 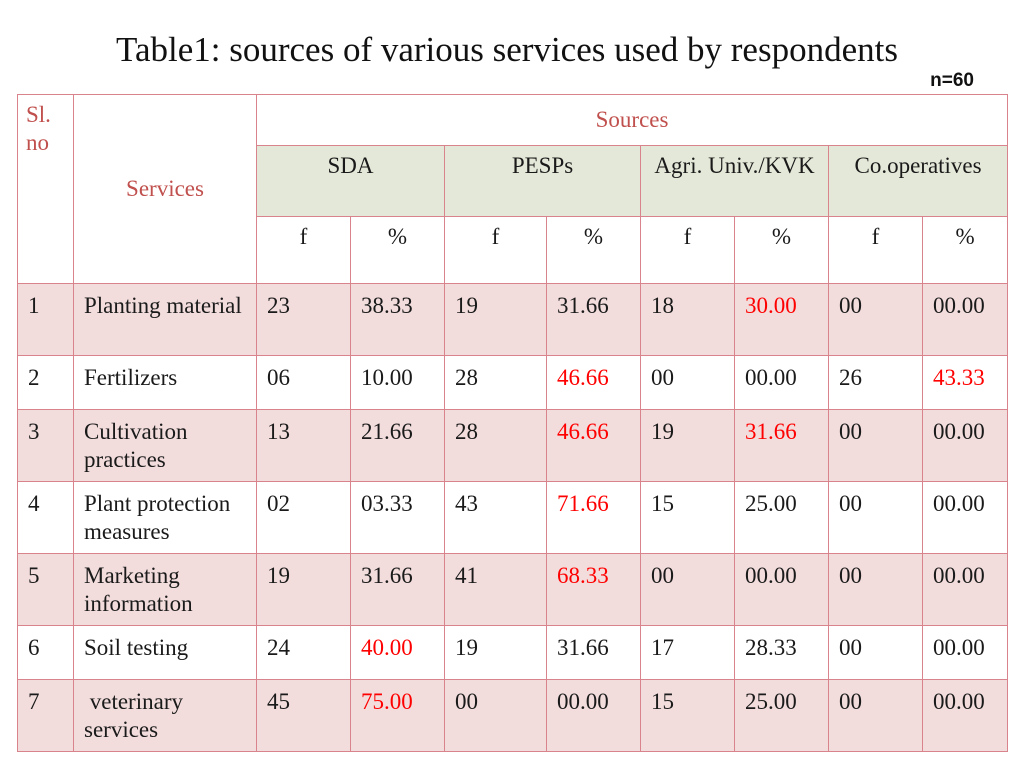 I want to click on percent-cell: 03.33, so click(x=397, y=517).